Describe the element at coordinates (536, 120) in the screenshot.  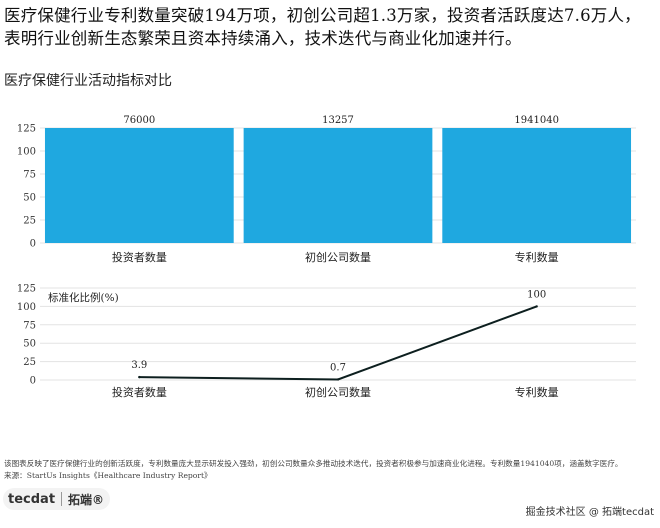
I see `data-label: 1941040` at that location.